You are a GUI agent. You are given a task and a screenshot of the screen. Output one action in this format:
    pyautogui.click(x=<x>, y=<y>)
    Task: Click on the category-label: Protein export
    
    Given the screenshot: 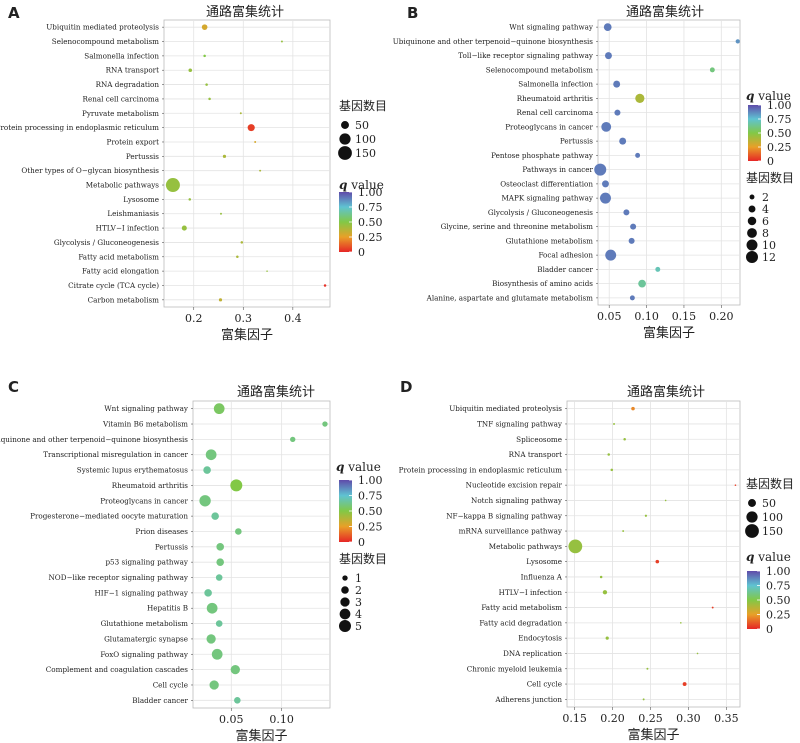 What is the action you would take?
    pyautogui.click(x=132, y=141)
    